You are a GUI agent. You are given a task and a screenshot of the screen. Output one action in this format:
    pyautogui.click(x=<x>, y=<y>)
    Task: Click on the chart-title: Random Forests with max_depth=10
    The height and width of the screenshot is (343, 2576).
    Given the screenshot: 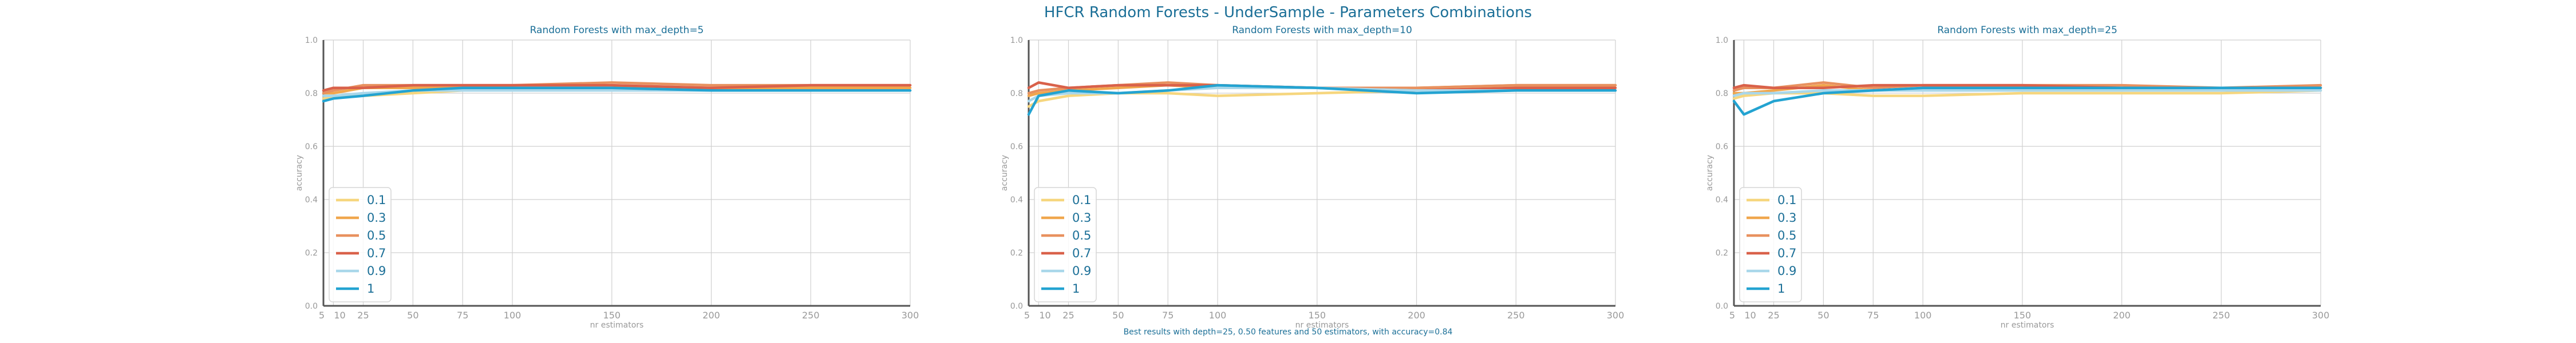 What is the action you would take?
    pyautogui.click(x=1322, y=30)
    